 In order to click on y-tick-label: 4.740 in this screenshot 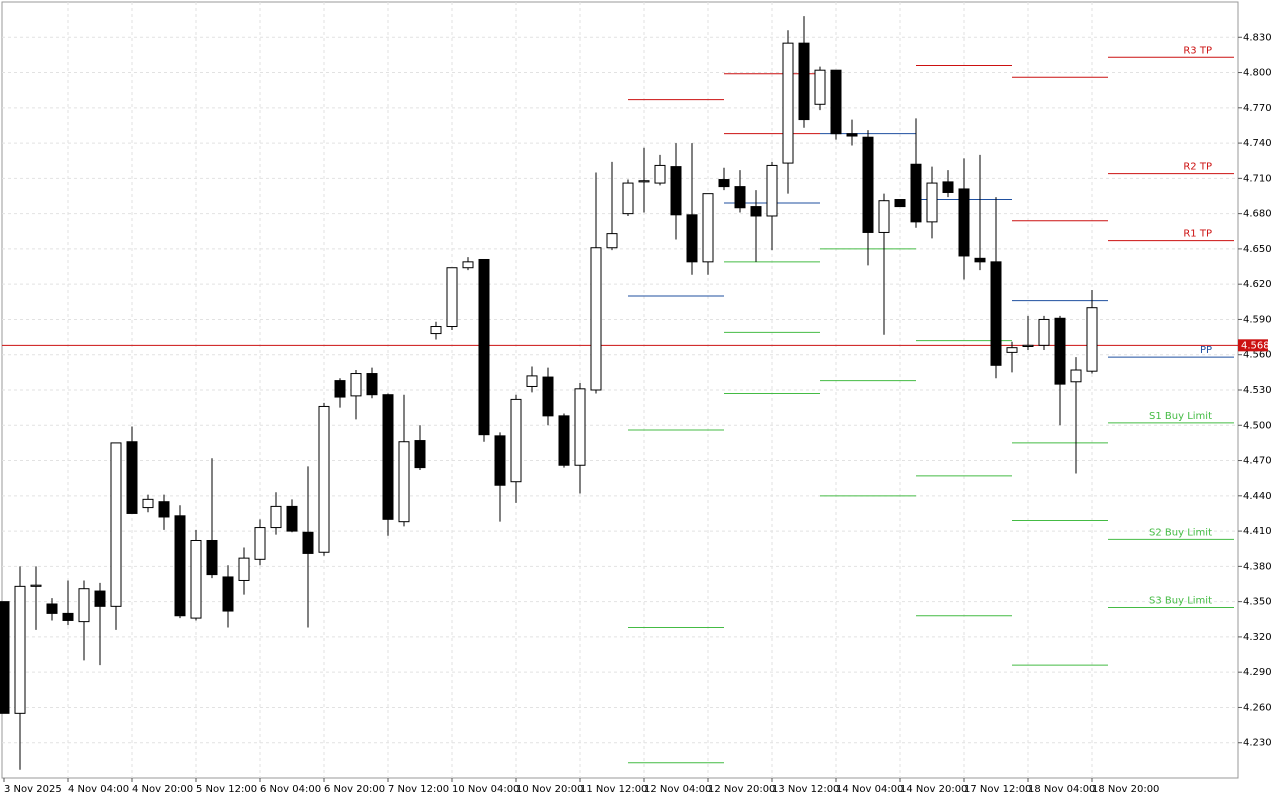, I will do `click(1257, 143)`.